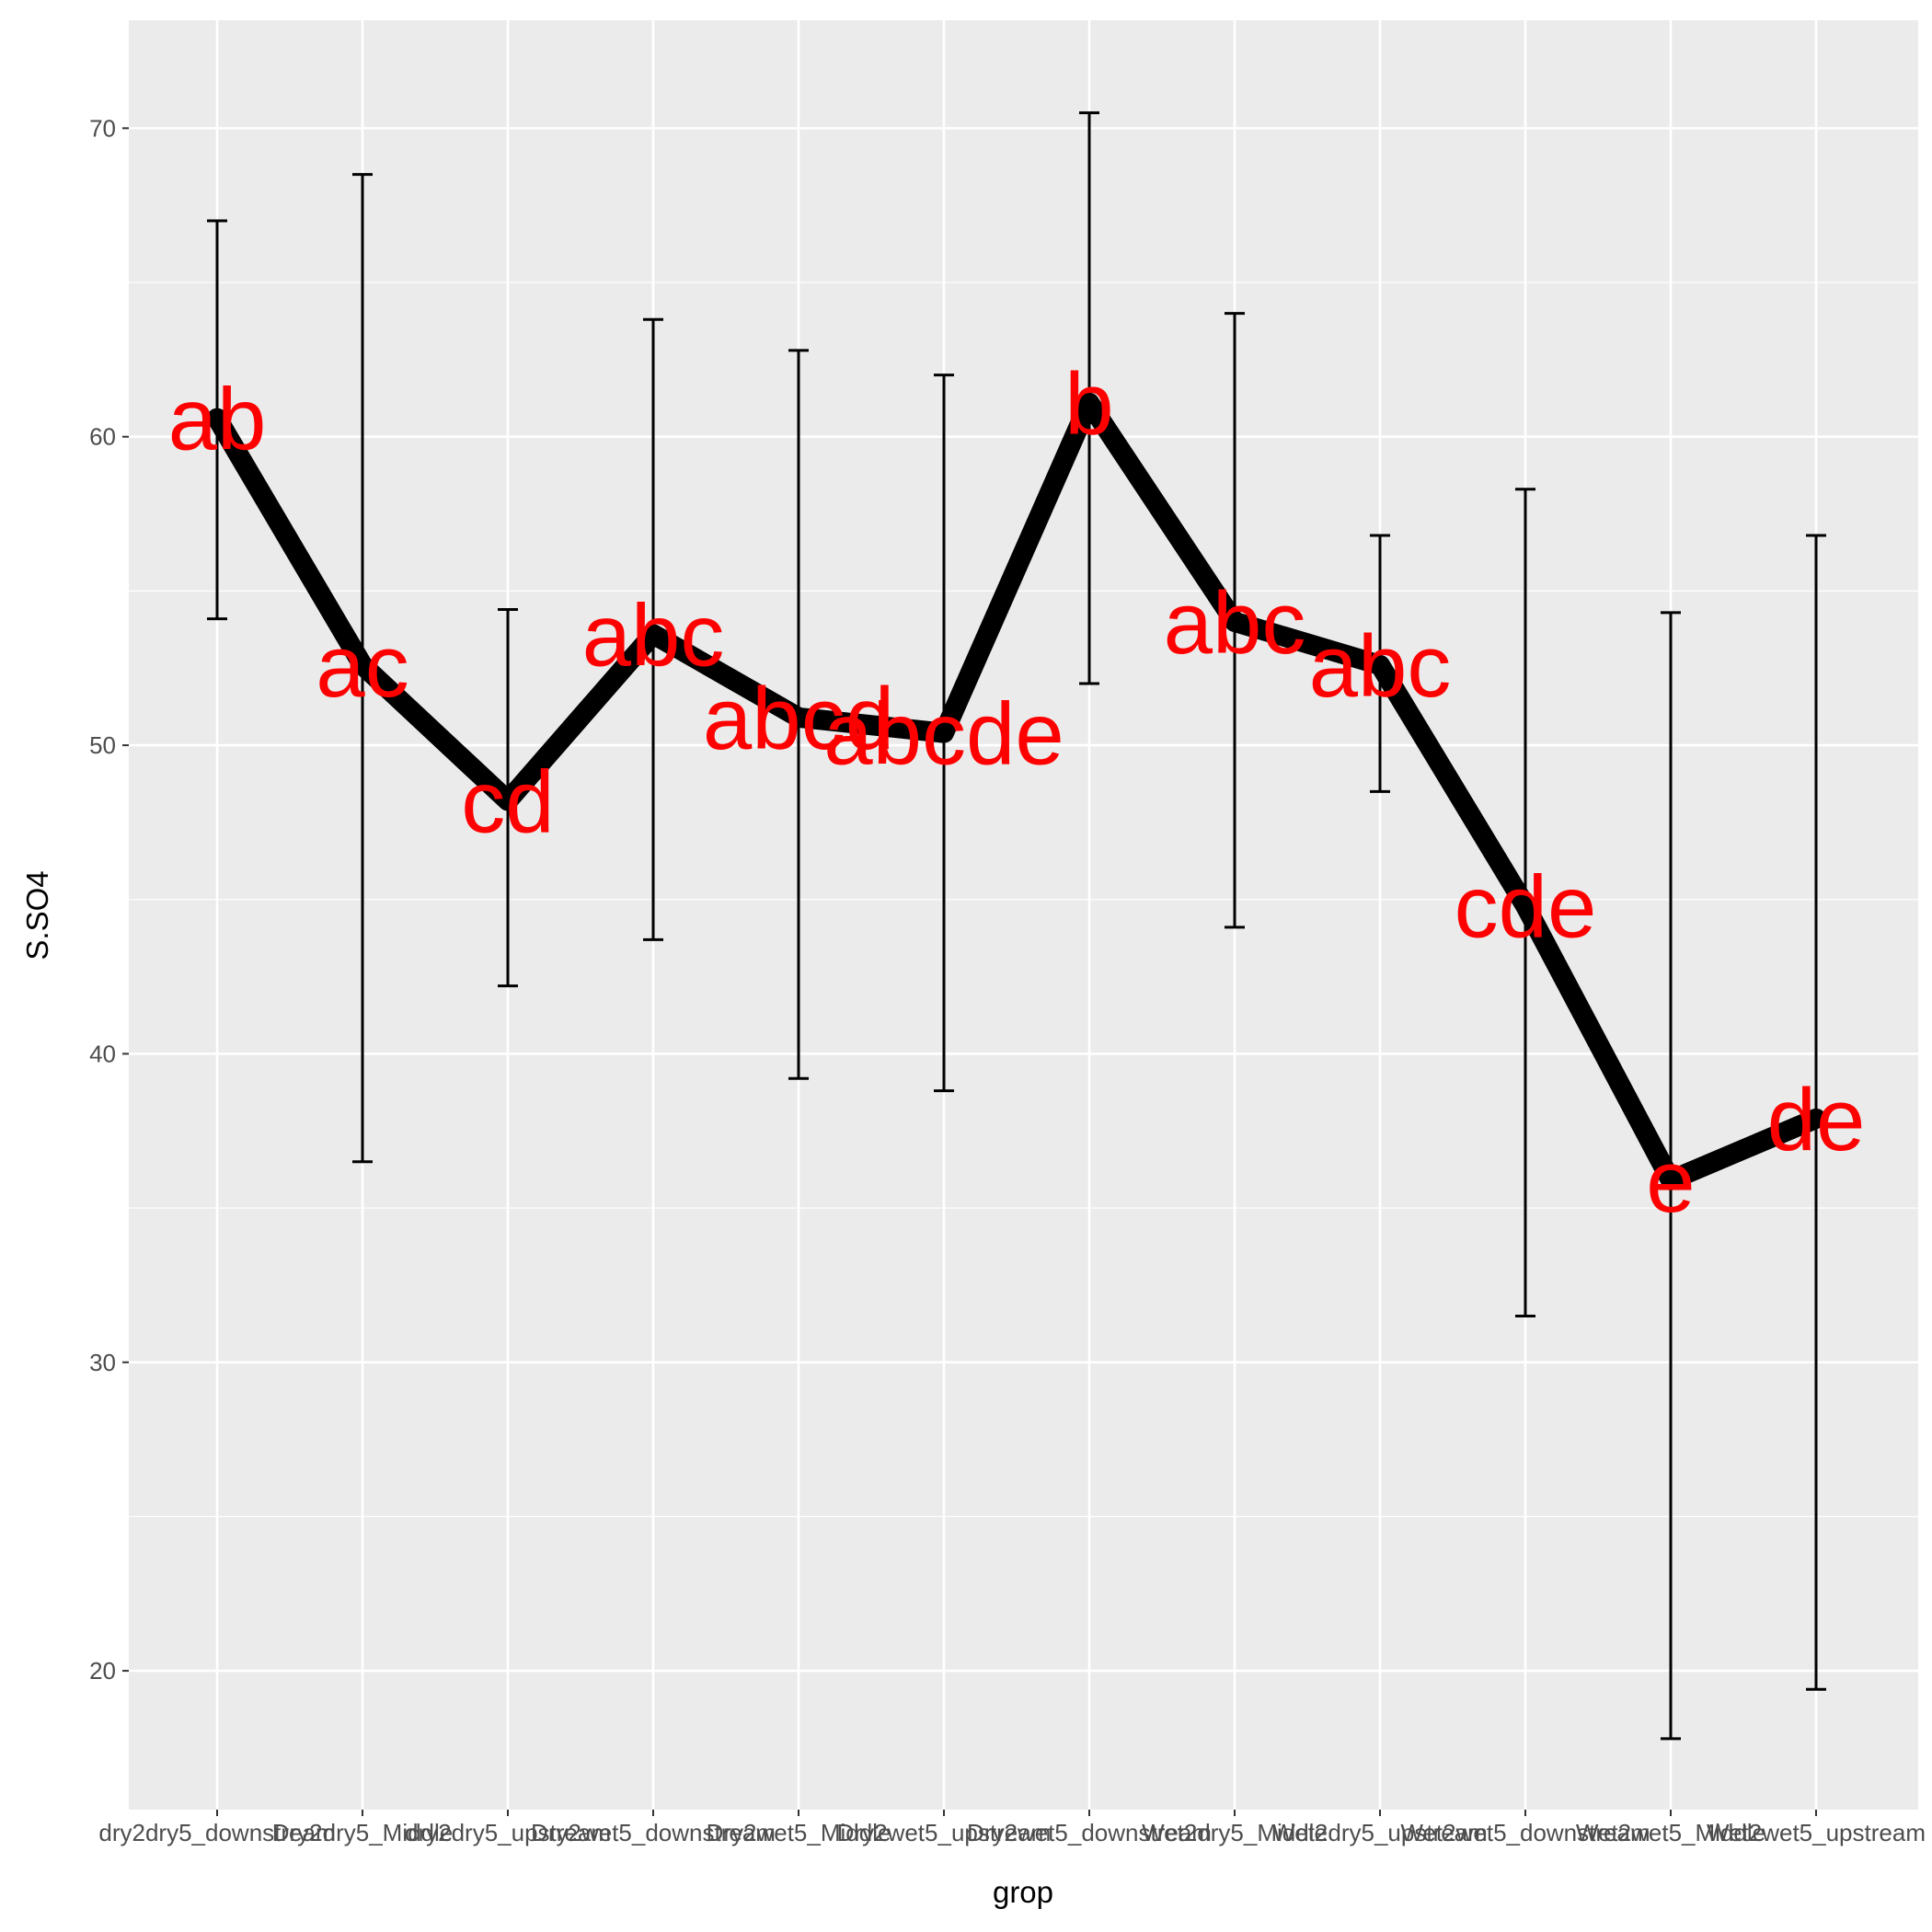 The height and width of the screenshot is (1932, 1932). What do you see at coordinates (102, 1053) in the screenshot?
I see `y-tick-label: 40` at bounding box center [102, 1053].